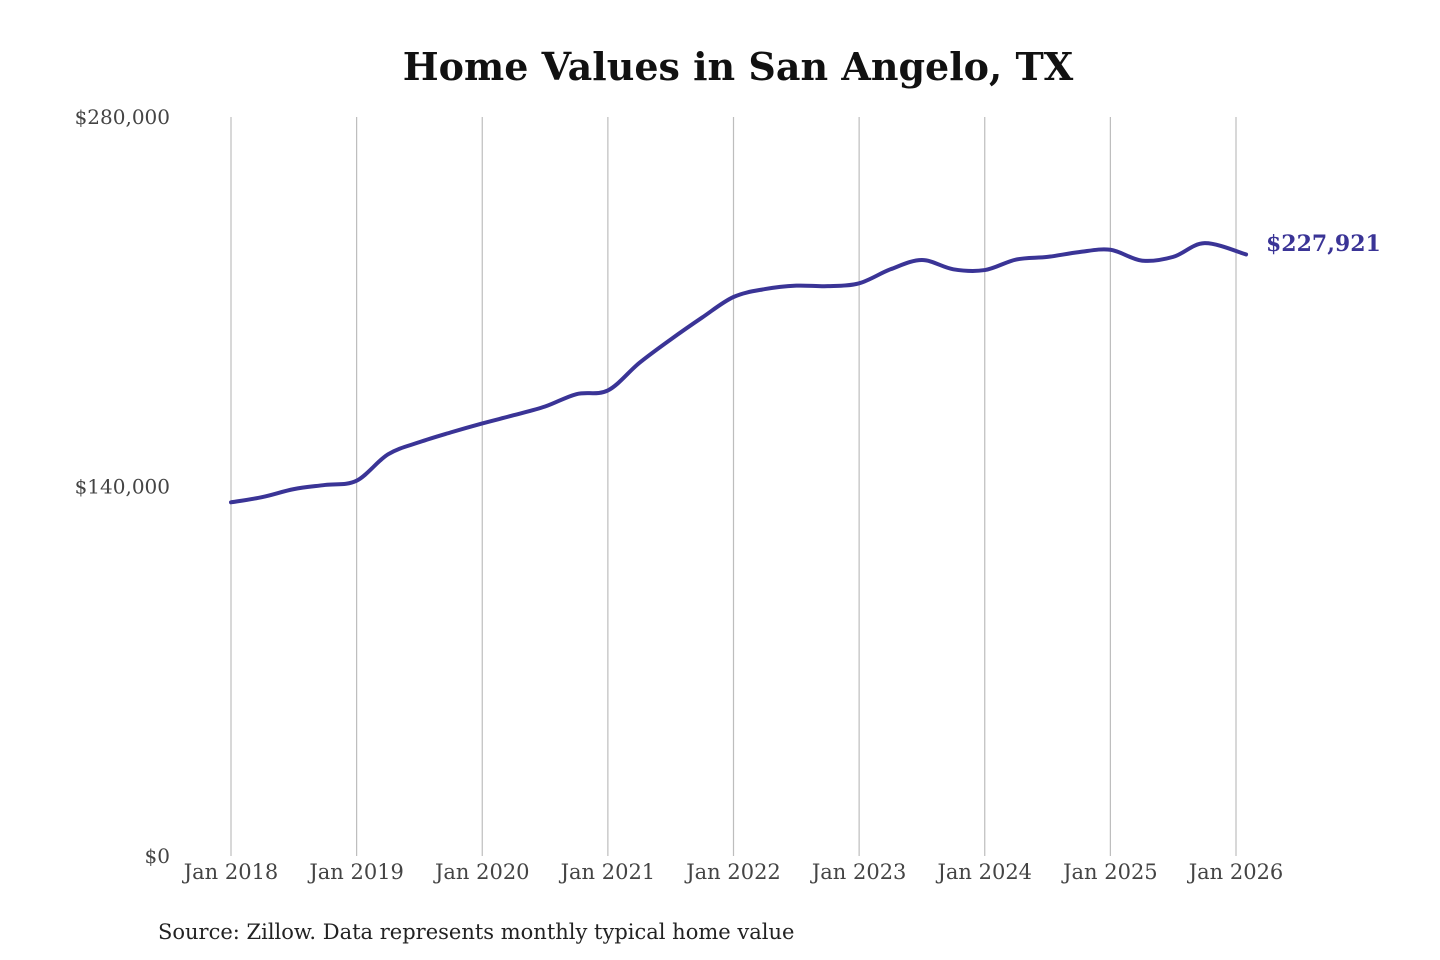 Image resolution: width=1440 pixels, height=960 pixels. I want to click on x-tick-label: Jan 2019, so click(355, 872).